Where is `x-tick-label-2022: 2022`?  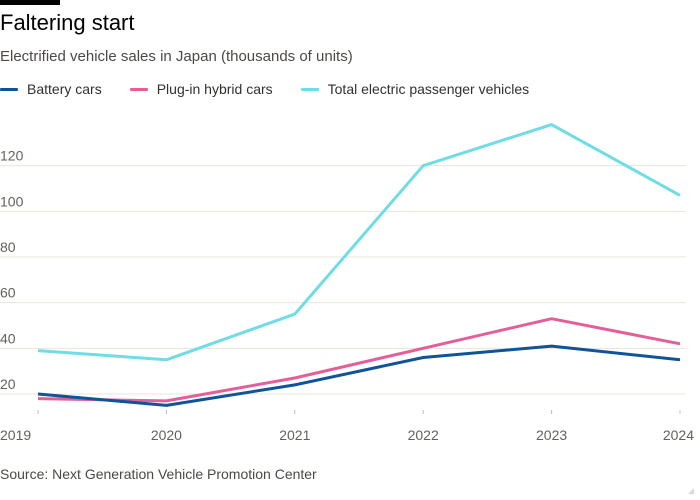 x-tick-label-2022: 2022 is located at coordinates (423, 435).